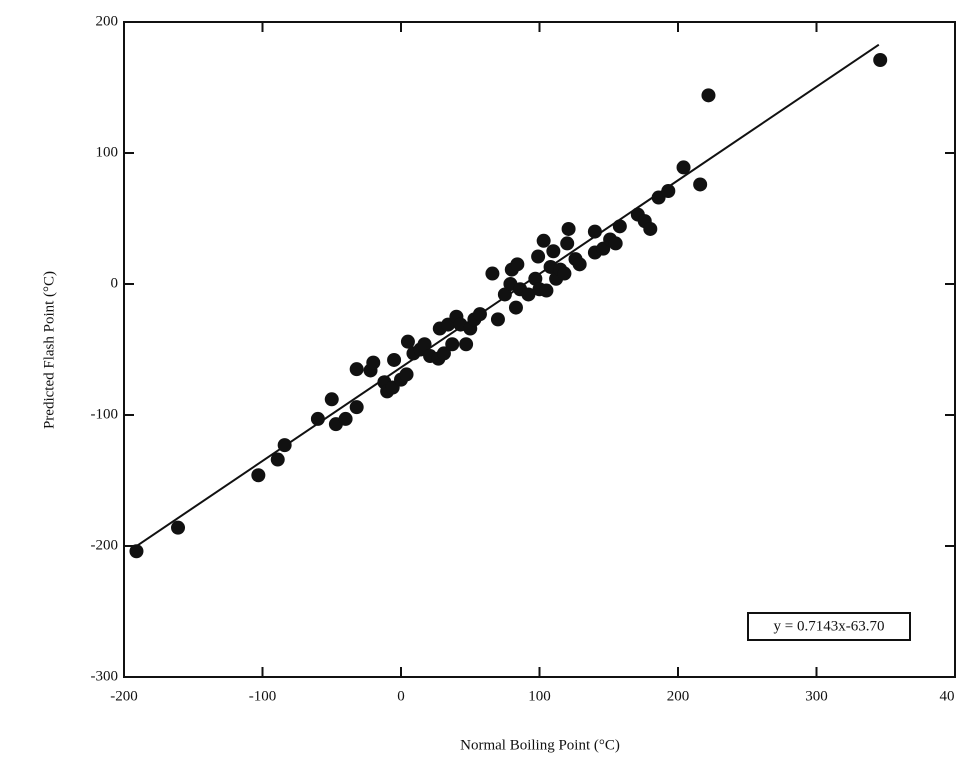  What do you see at coordinates (105, 676) in the screenshot?
I see `y-tick-label: -300` at bounding box center [105, 676].